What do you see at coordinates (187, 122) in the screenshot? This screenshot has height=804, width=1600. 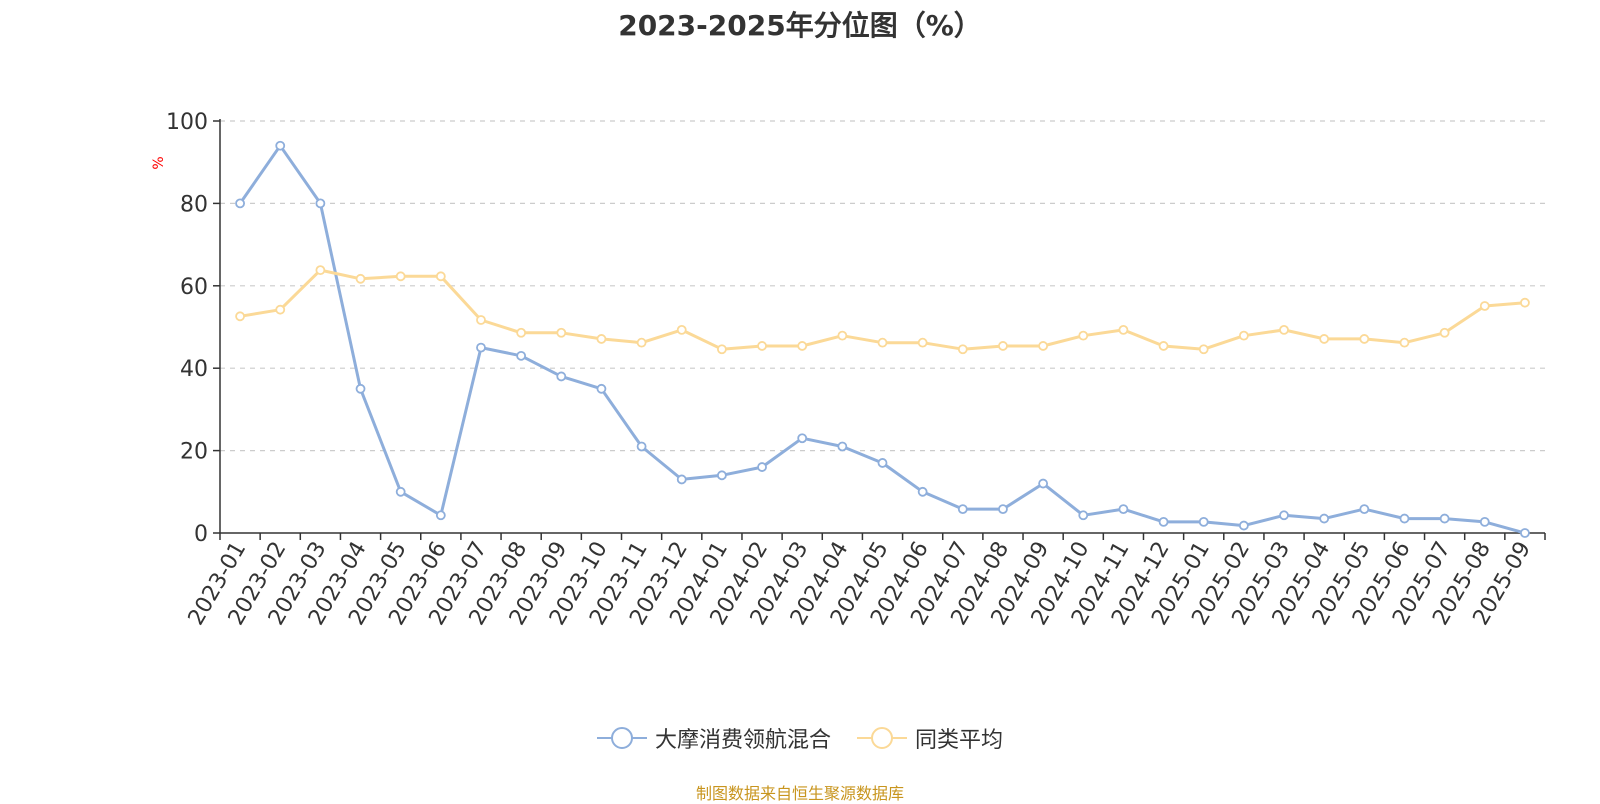 I see `y-tick-label: 100` at bounding box center [187, 122].